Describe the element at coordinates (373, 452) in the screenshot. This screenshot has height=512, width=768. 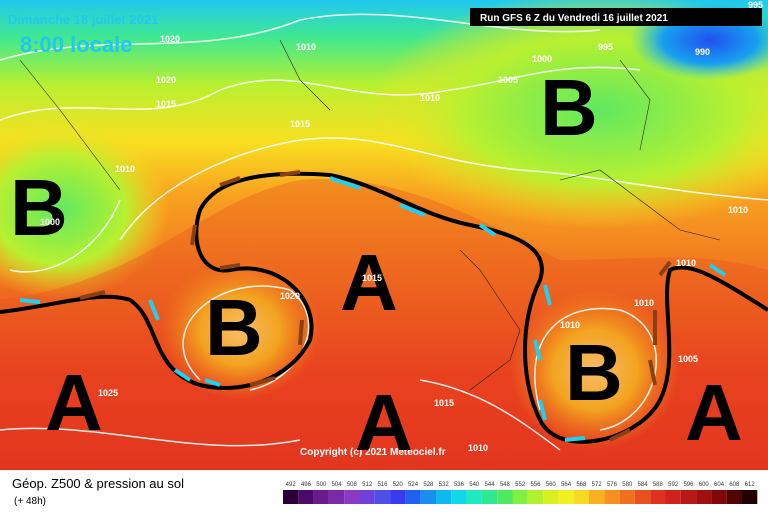
I see `copyright: Copyright (c) 2021 Meteociel.fr` at that location.